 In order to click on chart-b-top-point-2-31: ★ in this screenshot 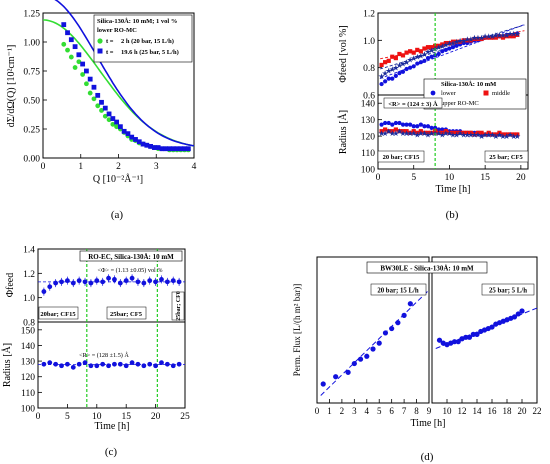, I will do `click(492, 36)`.